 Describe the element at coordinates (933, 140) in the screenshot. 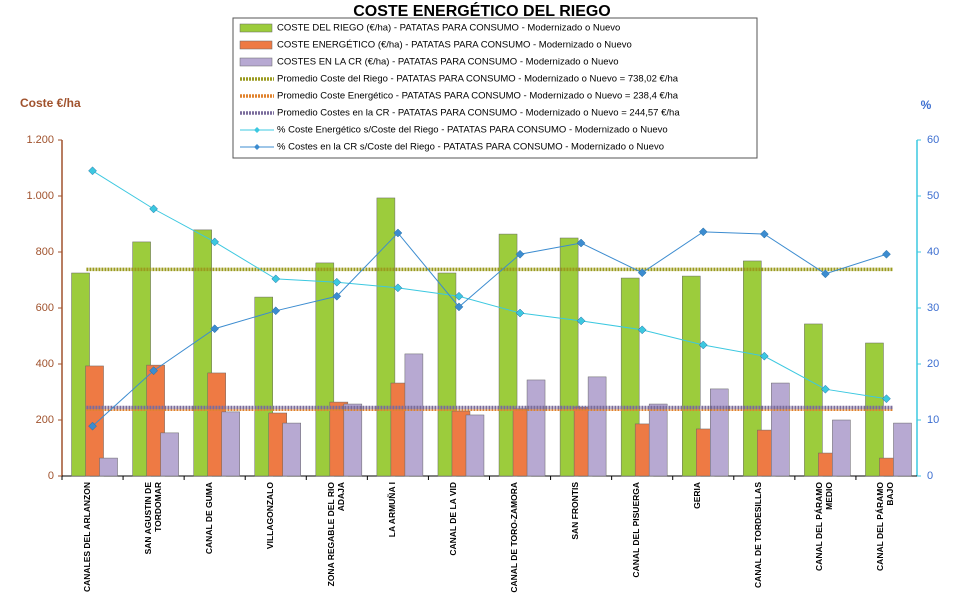

I see `y2-tick-label: 60` at that location.